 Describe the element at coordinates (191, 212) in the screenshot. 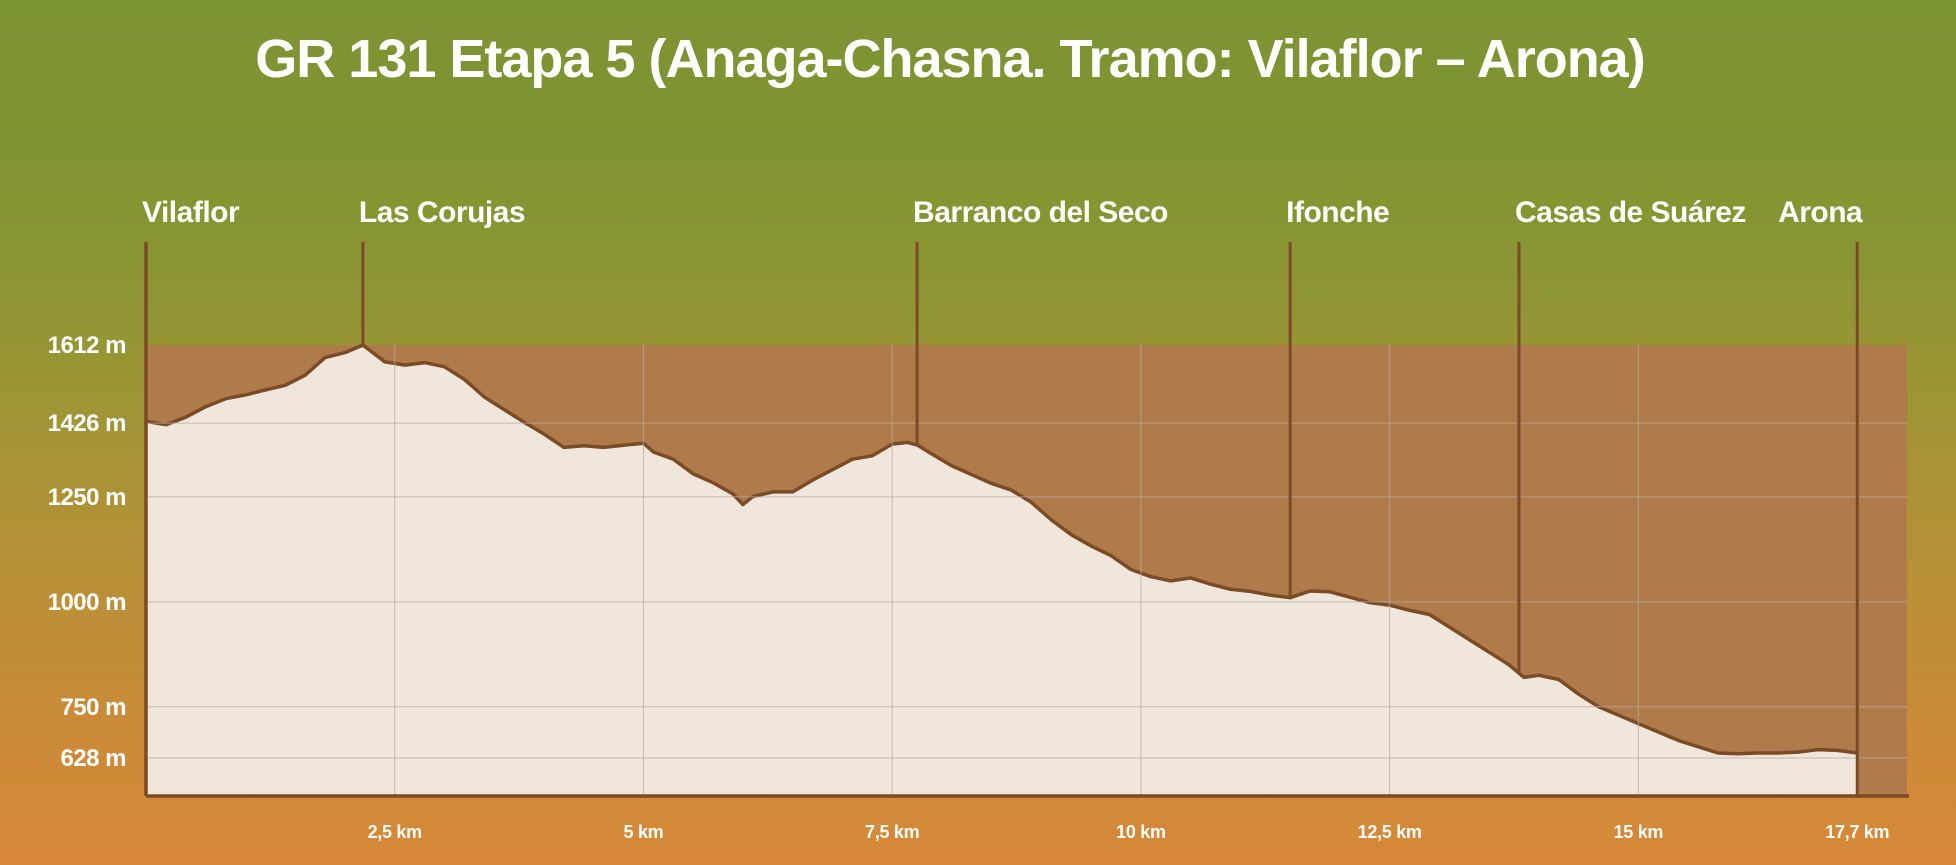

I see `waypoint-label: Vilaflor` at that location.